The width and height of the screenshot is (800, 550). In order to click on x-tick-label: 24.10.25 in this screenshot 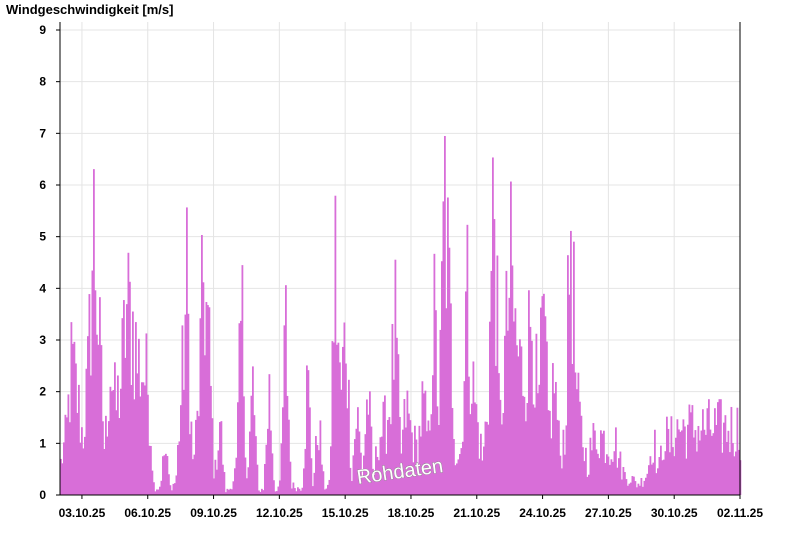, I will do `click(542, 513)`.